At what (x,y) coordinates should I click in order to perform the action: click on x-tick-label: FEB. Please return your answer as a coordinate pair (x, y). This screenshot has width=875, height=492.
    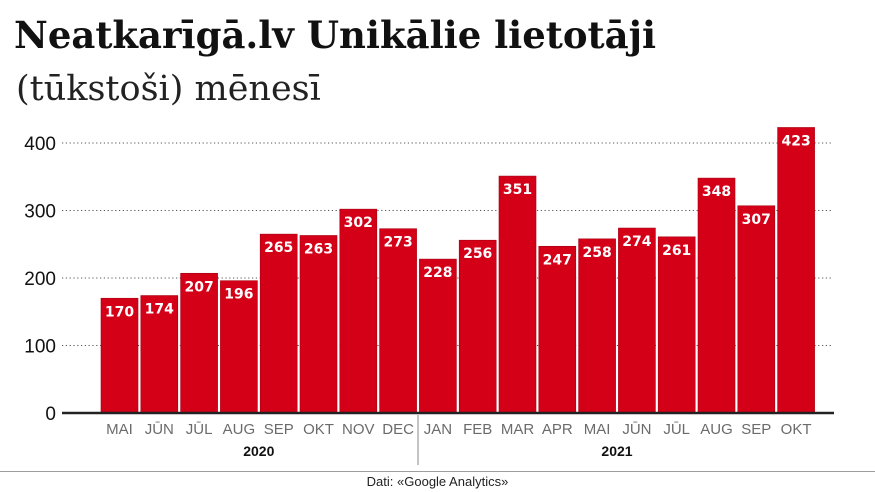
    Looking at the image, I should click on (477, 429).